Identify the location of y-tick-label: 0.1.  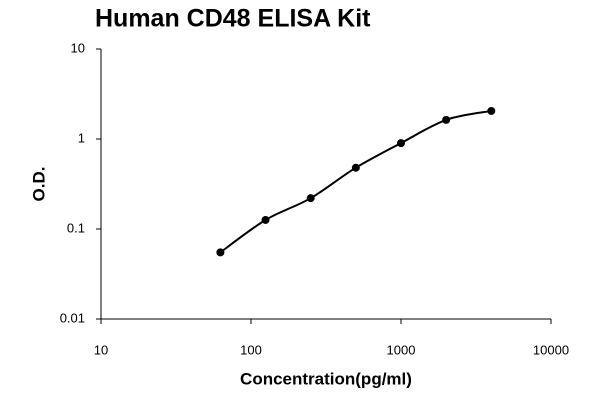
(76, 227).